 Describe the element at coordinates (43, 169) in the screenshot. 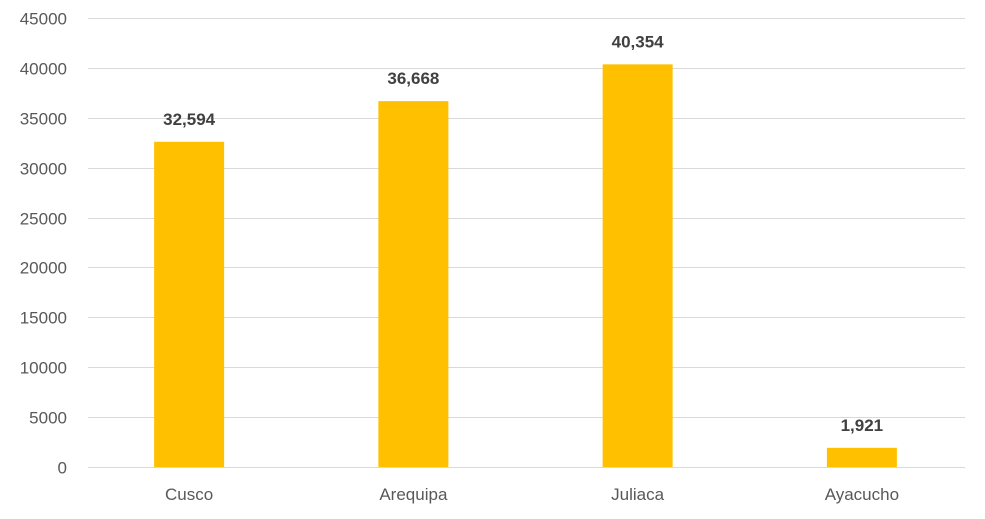

I see `y-tick-label: 30000` at that location.